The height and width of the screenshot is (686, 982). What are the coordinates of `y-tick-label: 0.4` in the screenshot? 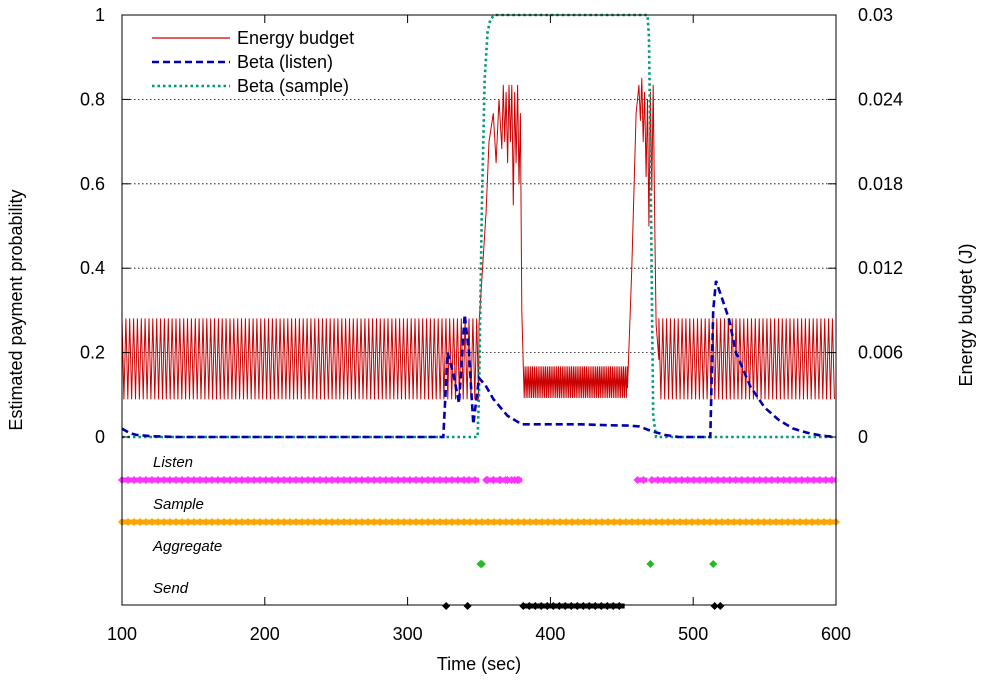 It's located at (92, 268).